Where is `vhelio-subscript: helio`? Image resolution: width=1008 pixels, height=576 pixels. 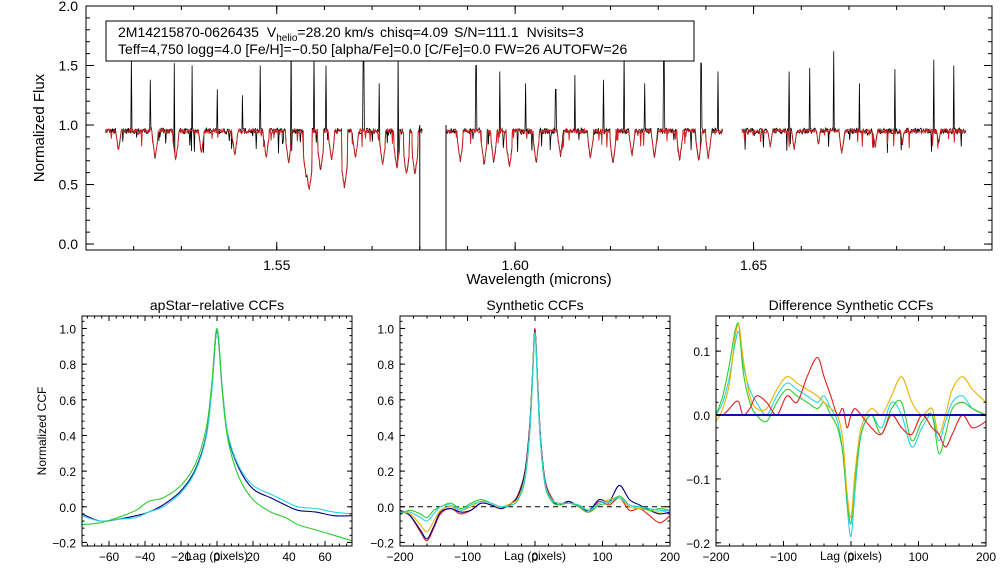
vhelio-subscript: helio is located at coordinates (287, 38).